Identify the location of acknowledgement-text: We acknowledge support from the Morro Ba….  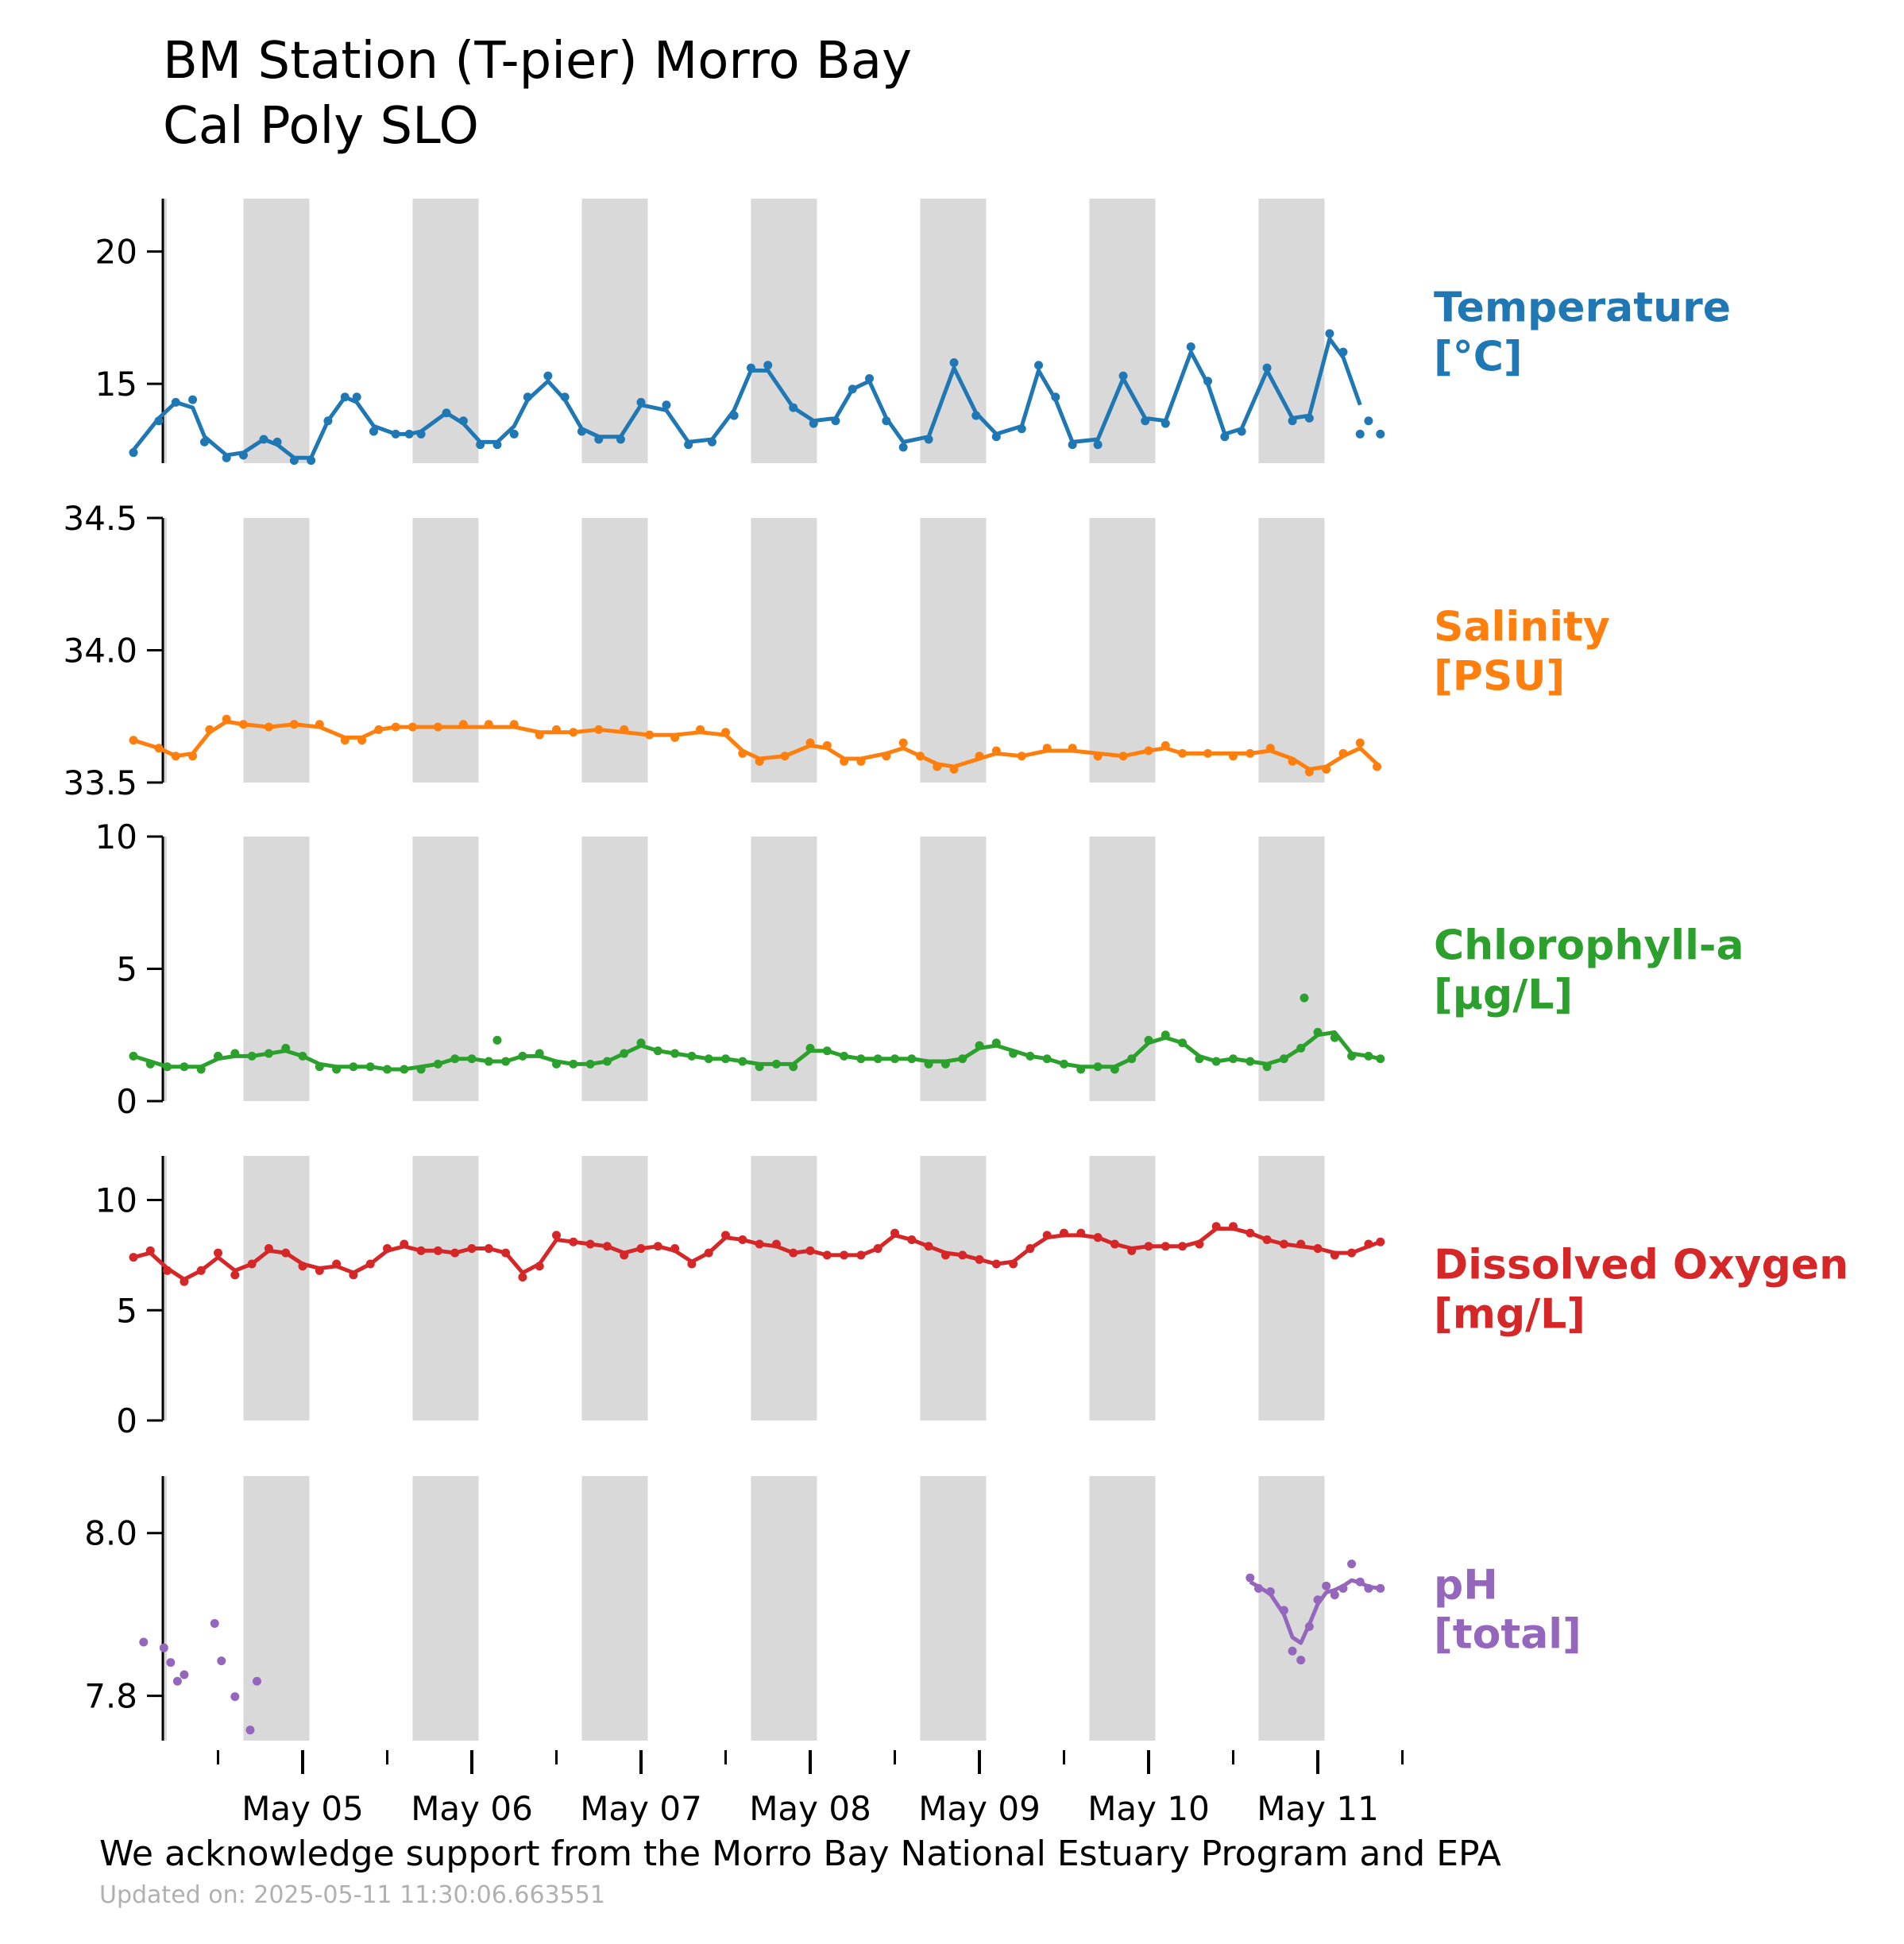
(800, 1854).